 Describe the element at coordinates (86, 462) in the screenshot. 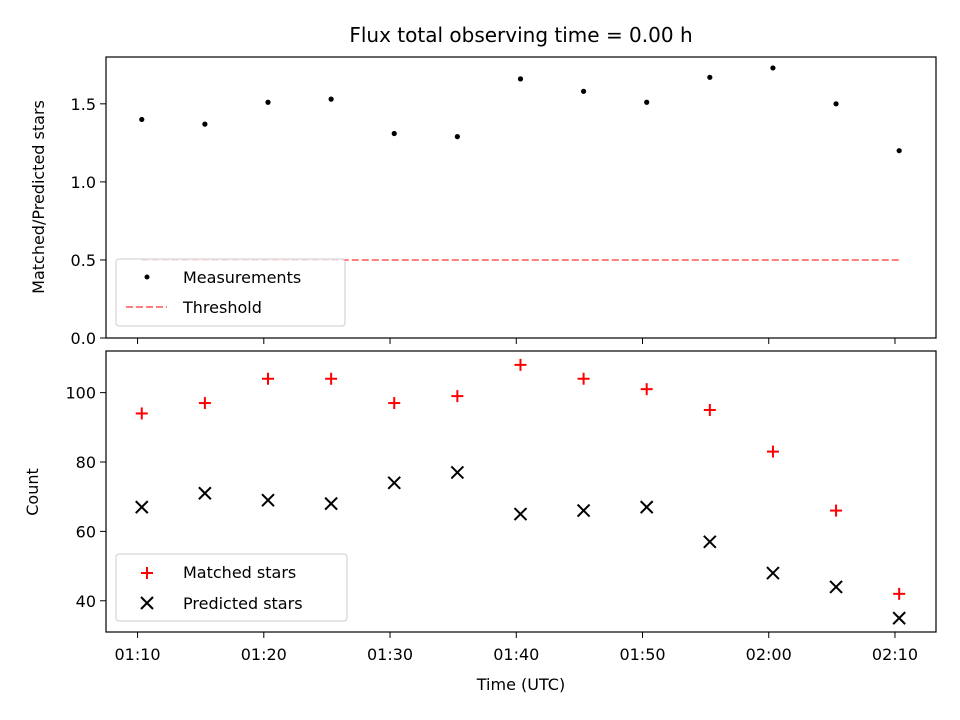

I see `bottom-y-tick-label: 80` at that location.